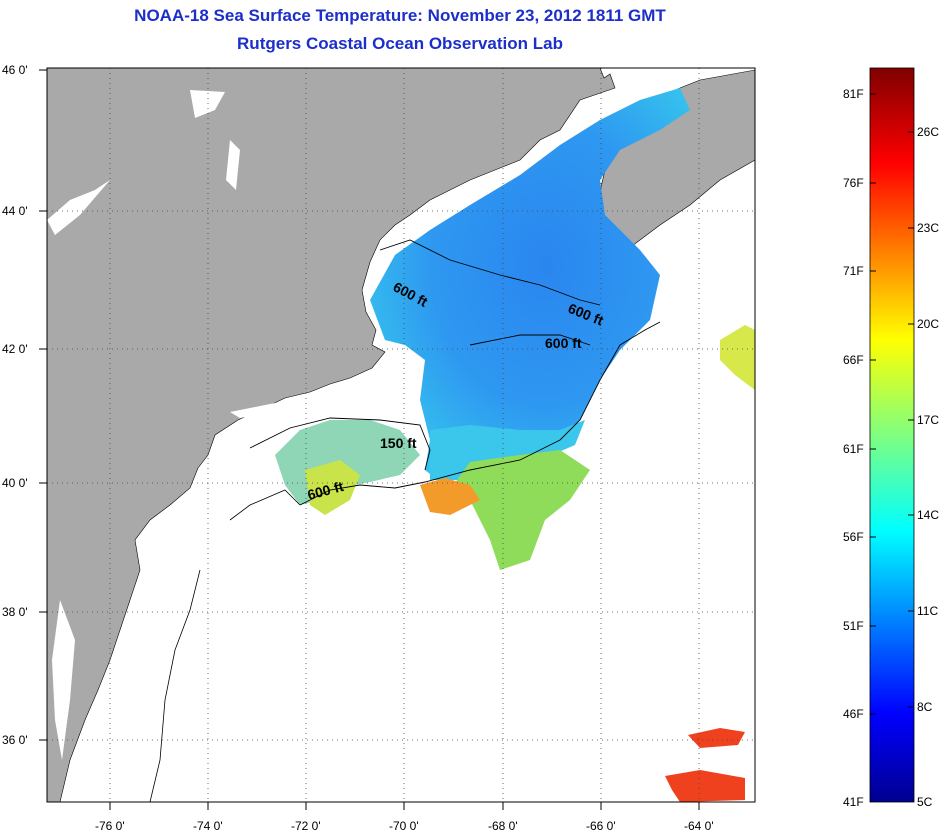 Image resolution: width=944 pixels, height=840 pixels. Describe the element at coordinates (928, 420) in the screenshot. I see `colorbar-c-label: 17C` at that location.